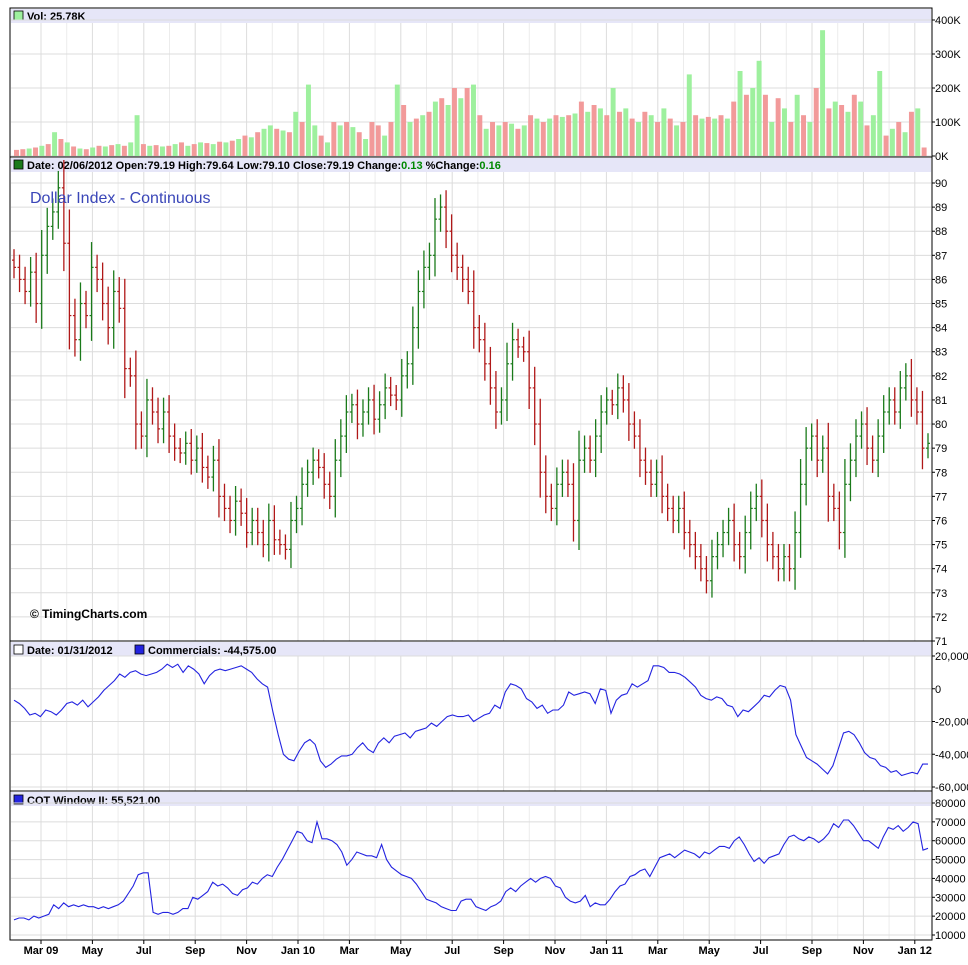 The width and height of the screenshot is (968, 965). I want to click on y-tick-label: 71, so click(941, 642).